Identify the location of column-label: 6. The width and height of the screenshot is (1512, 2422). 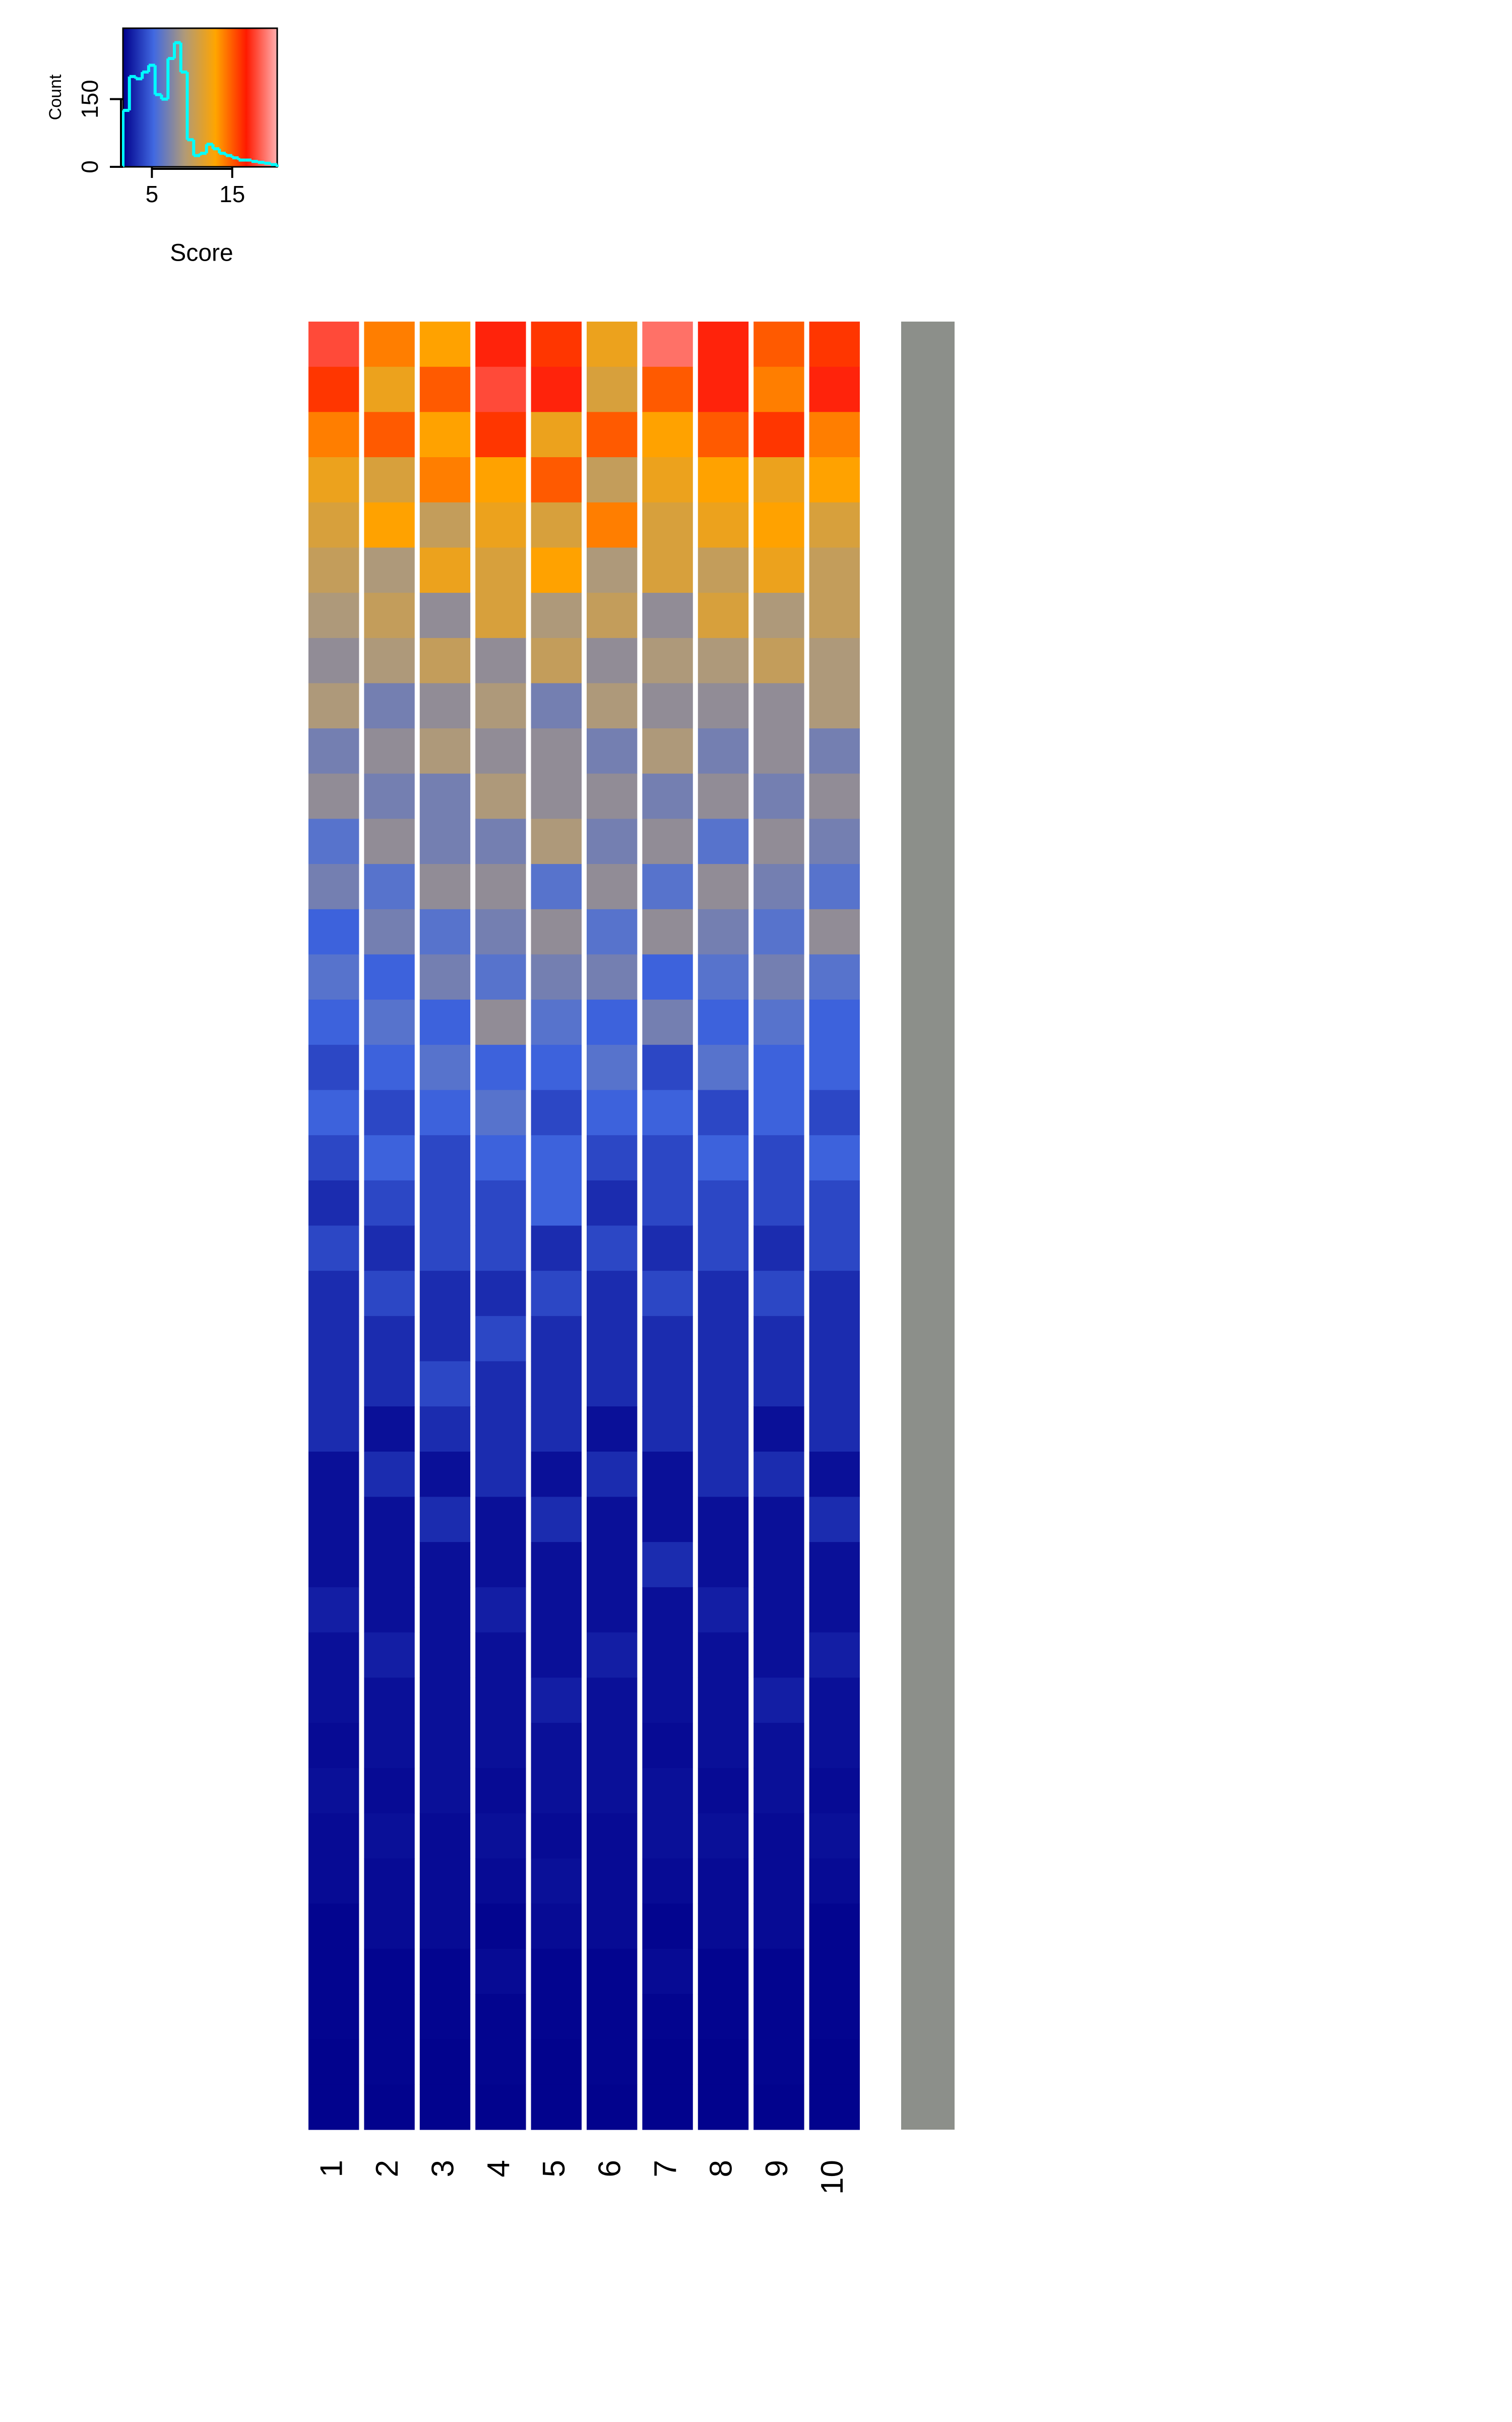
(610, 2168).